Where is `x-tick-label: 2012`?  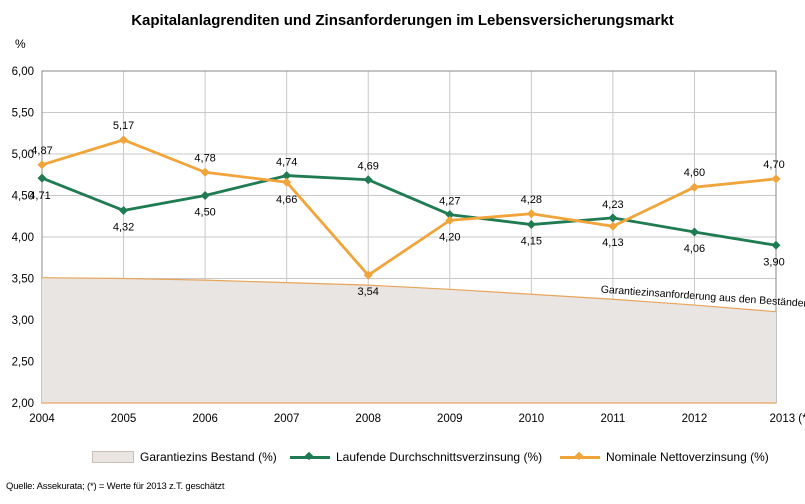 x-tick-label: 2012 is located at coordinates (695, 419).